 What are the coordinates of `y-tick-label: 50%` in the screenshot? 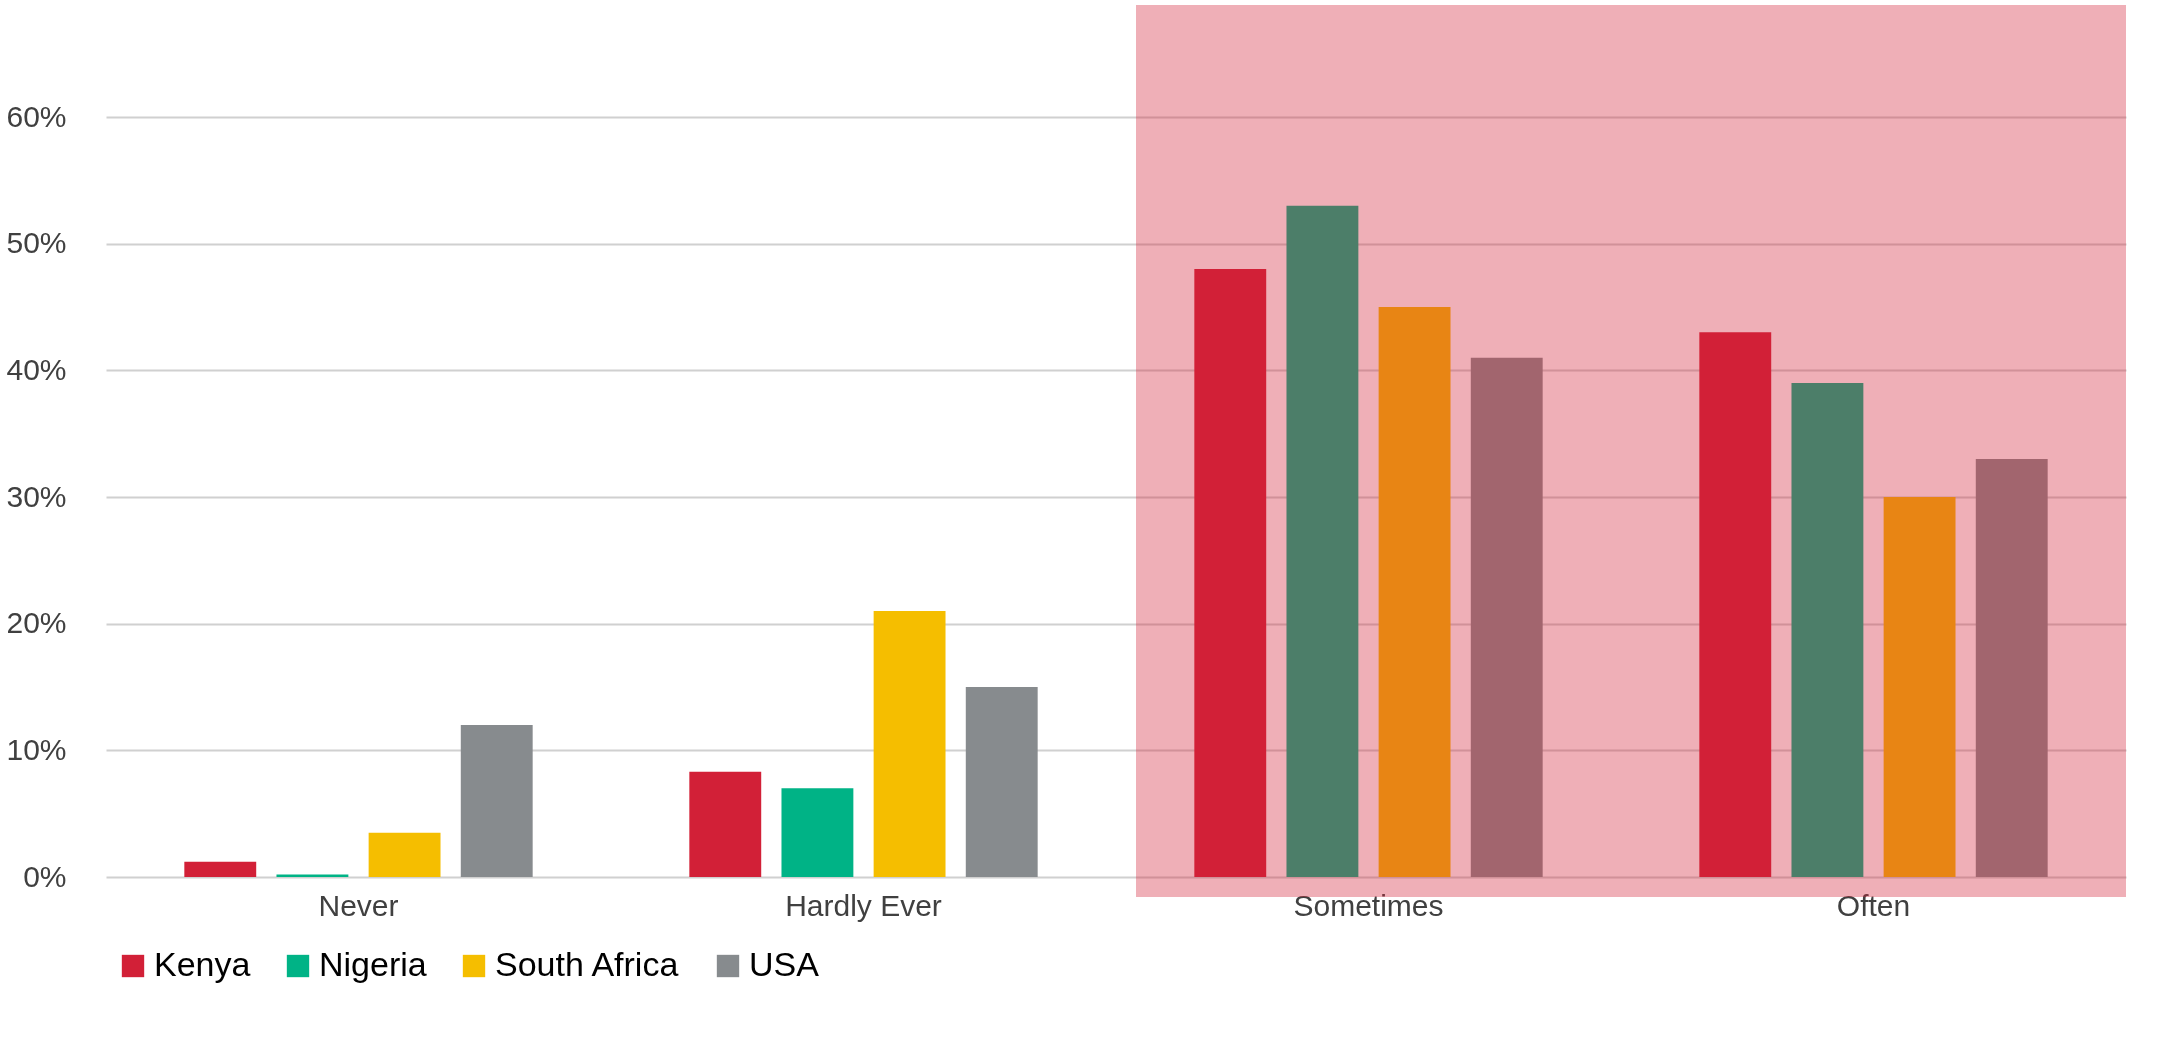 It's located at (36, 243).